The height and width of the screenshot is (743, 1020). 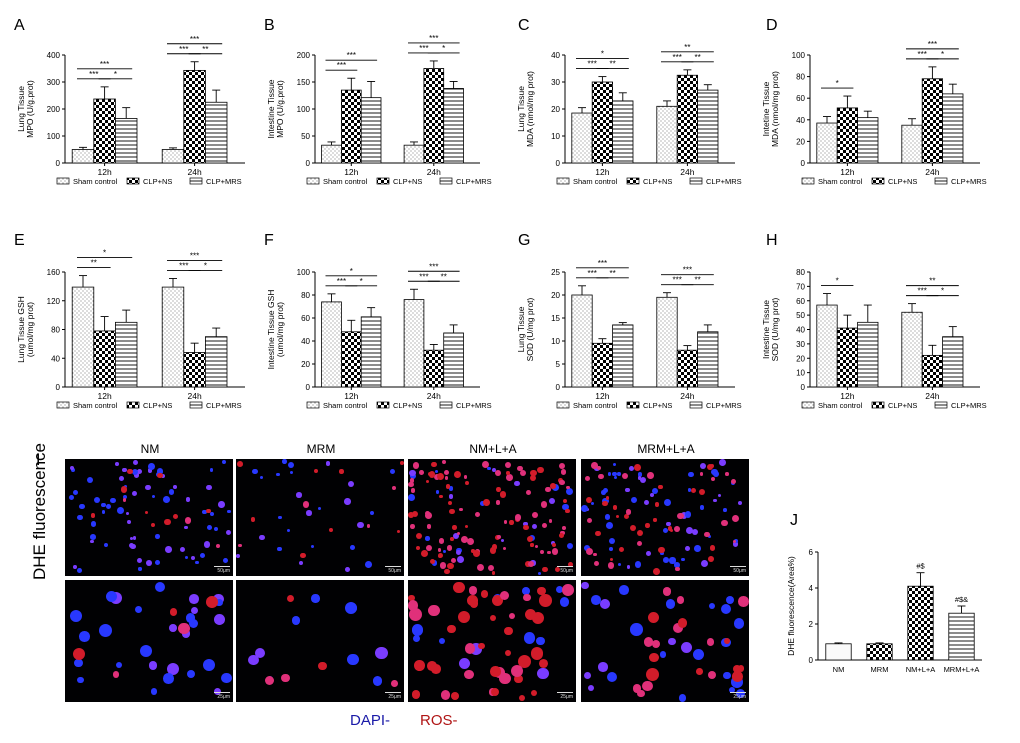 I want to click on micrograph-mrm: 50μm, so click(x=320, y=517).